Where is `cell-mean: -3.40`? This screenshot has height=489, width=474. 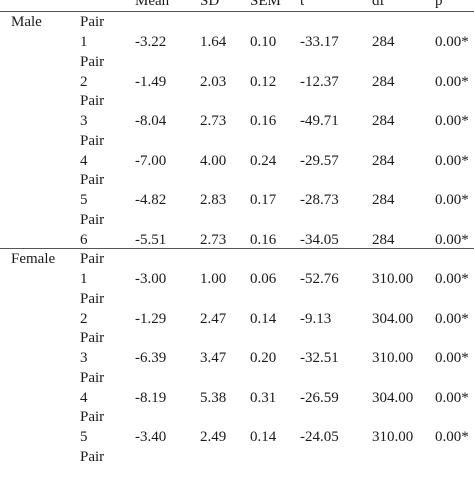 cell-mean: -3.40 is located at coordinates (151, 437).